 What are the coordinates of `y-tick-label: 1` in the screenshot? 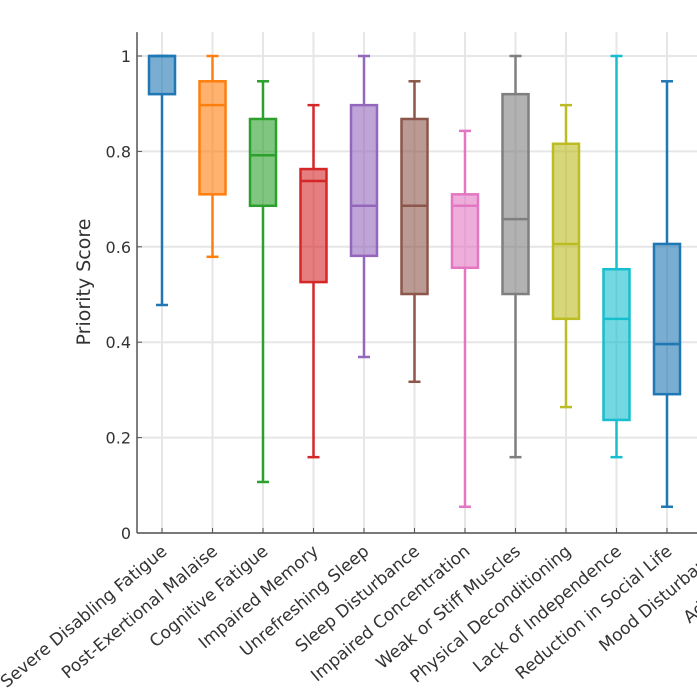 It's located at (126, 56).